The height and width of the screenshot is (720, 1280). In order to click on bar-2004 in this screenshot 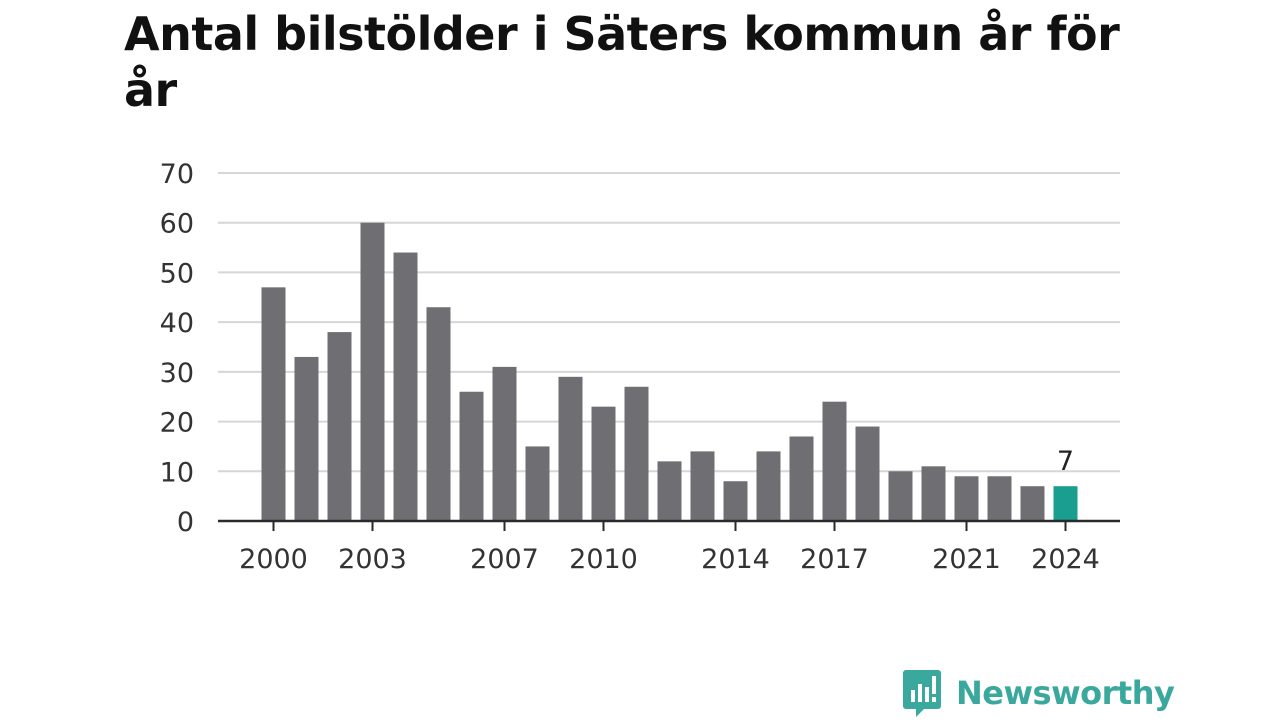, I will do `click(405, 387)`.